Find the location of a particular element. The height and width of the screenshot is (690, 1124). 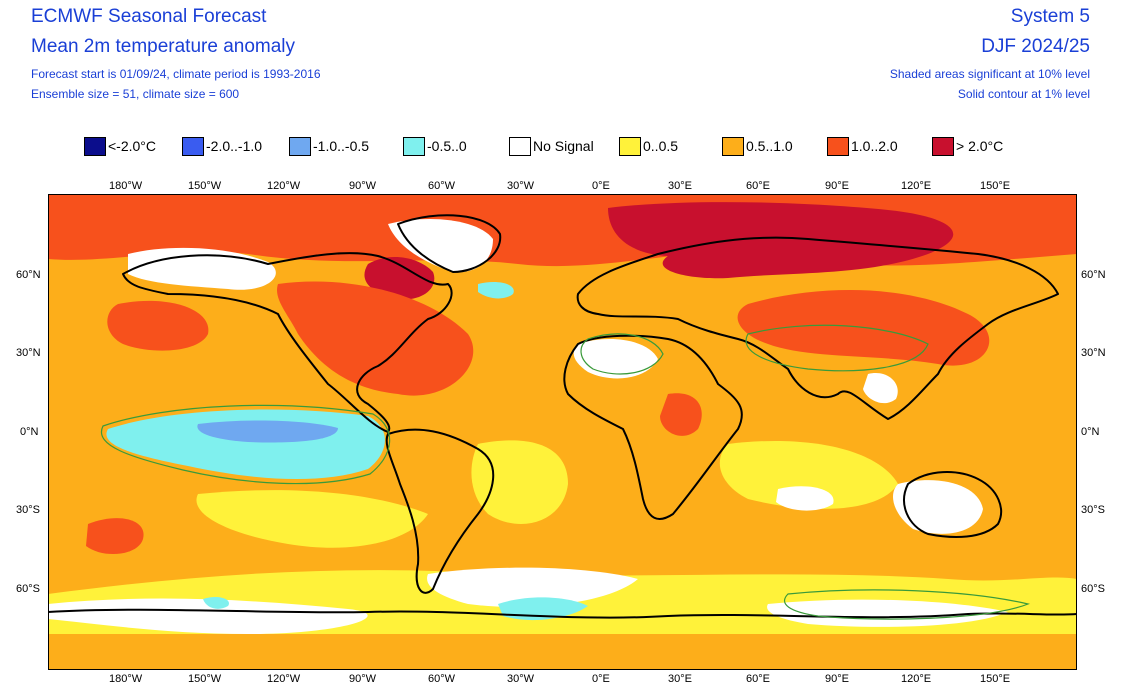

legend-item: > 2.0°C is located at coordinates (982, 146).